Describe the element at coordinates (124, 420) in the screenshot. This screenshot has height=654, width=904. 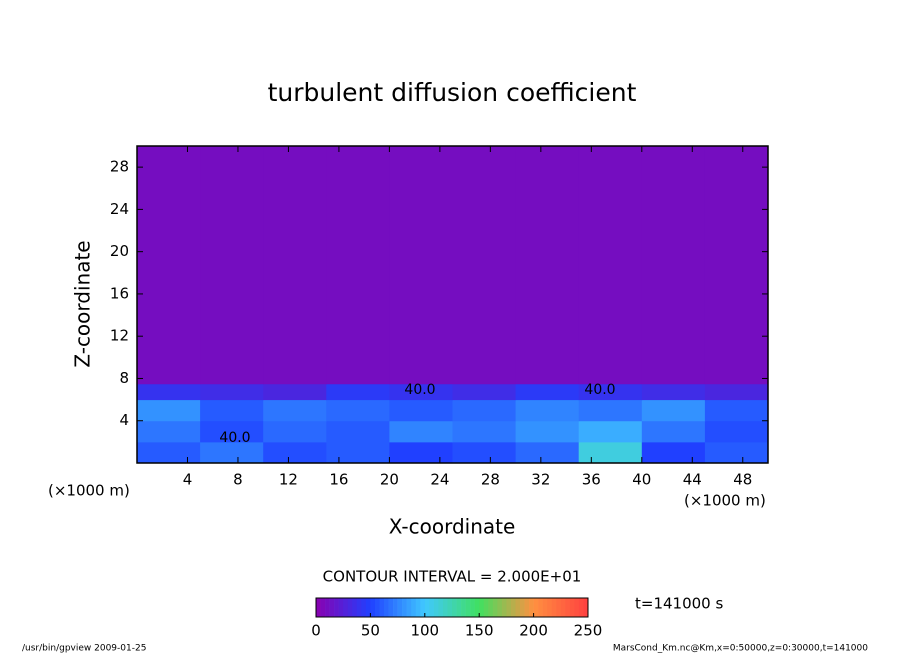
I see `y-tick-label: 4` at that location.